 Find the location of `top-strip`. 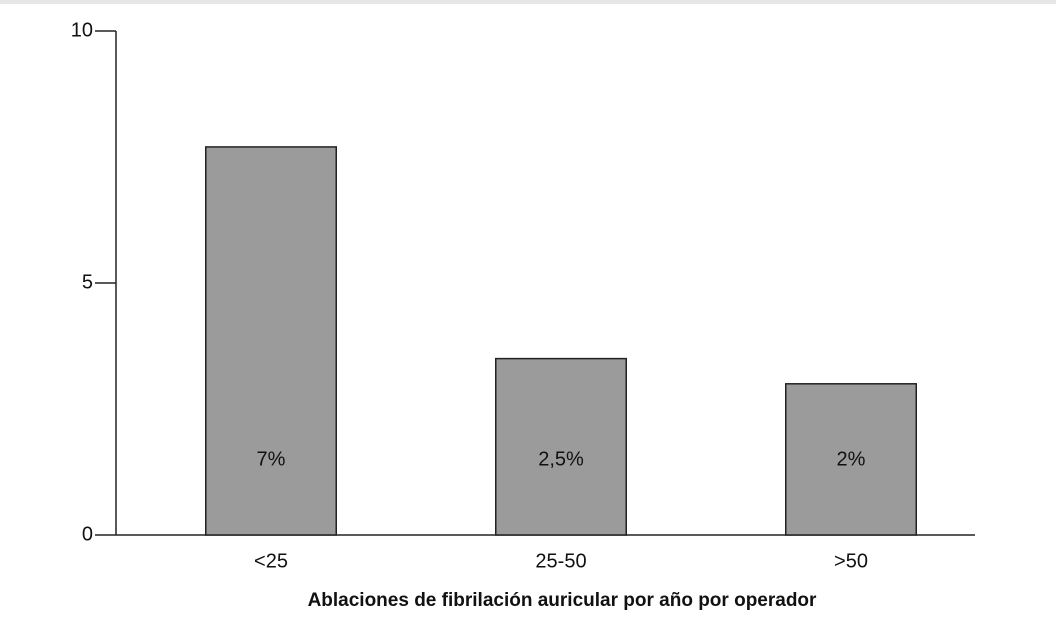

top-strip is located at coordinates (528, 2).